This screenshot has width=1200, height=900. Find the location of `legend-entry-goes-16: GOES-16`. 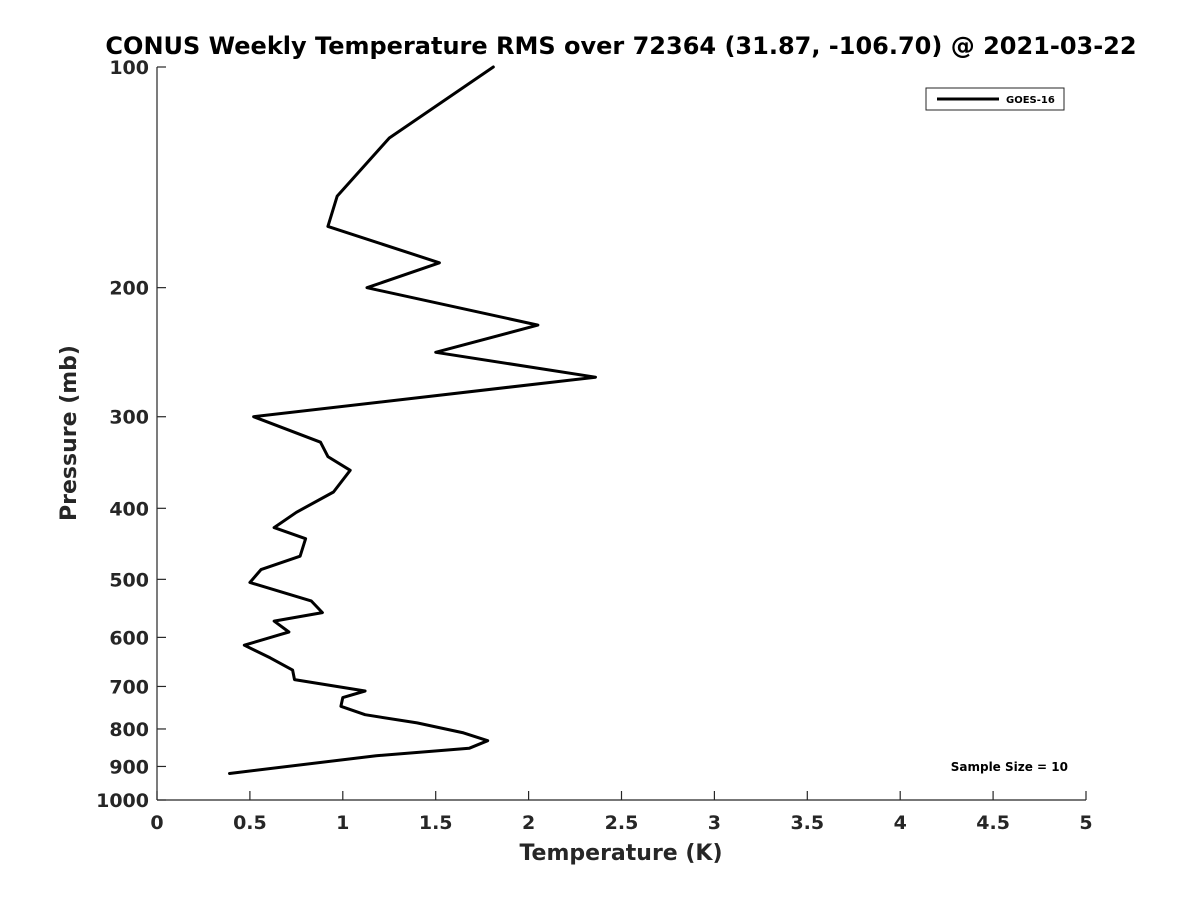

legend-entry-goes-16: GOES-16 is located at coordinates (1030, 100).